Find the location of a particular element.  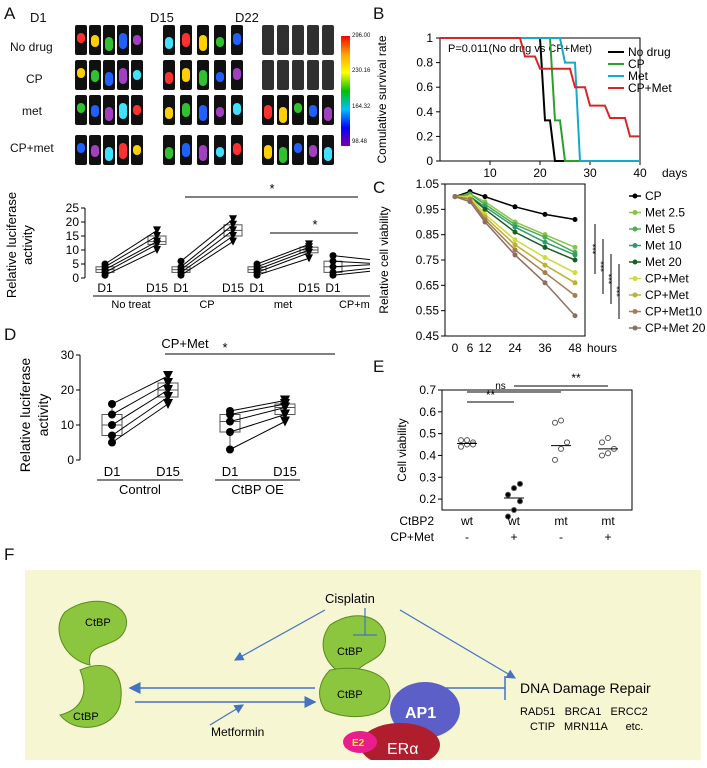

row-label-cp-met: CP+met is located at coordinates (32, 148).